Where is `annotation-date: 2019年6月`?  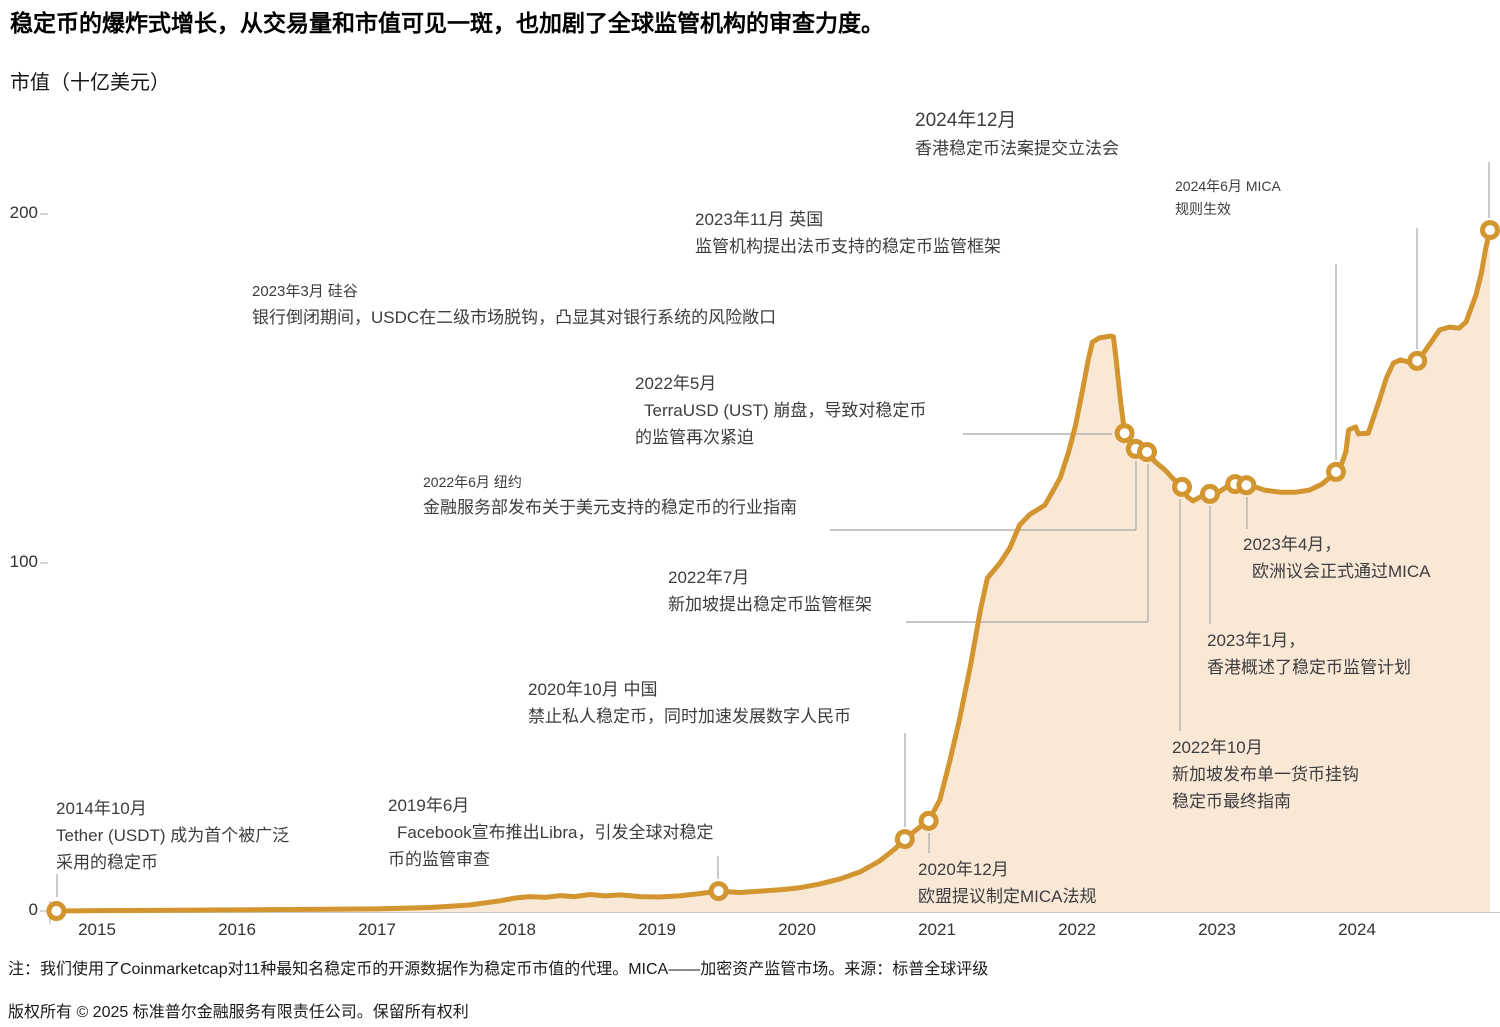
annotation-date: 2019年6月 is located at coordinates (429, 805).